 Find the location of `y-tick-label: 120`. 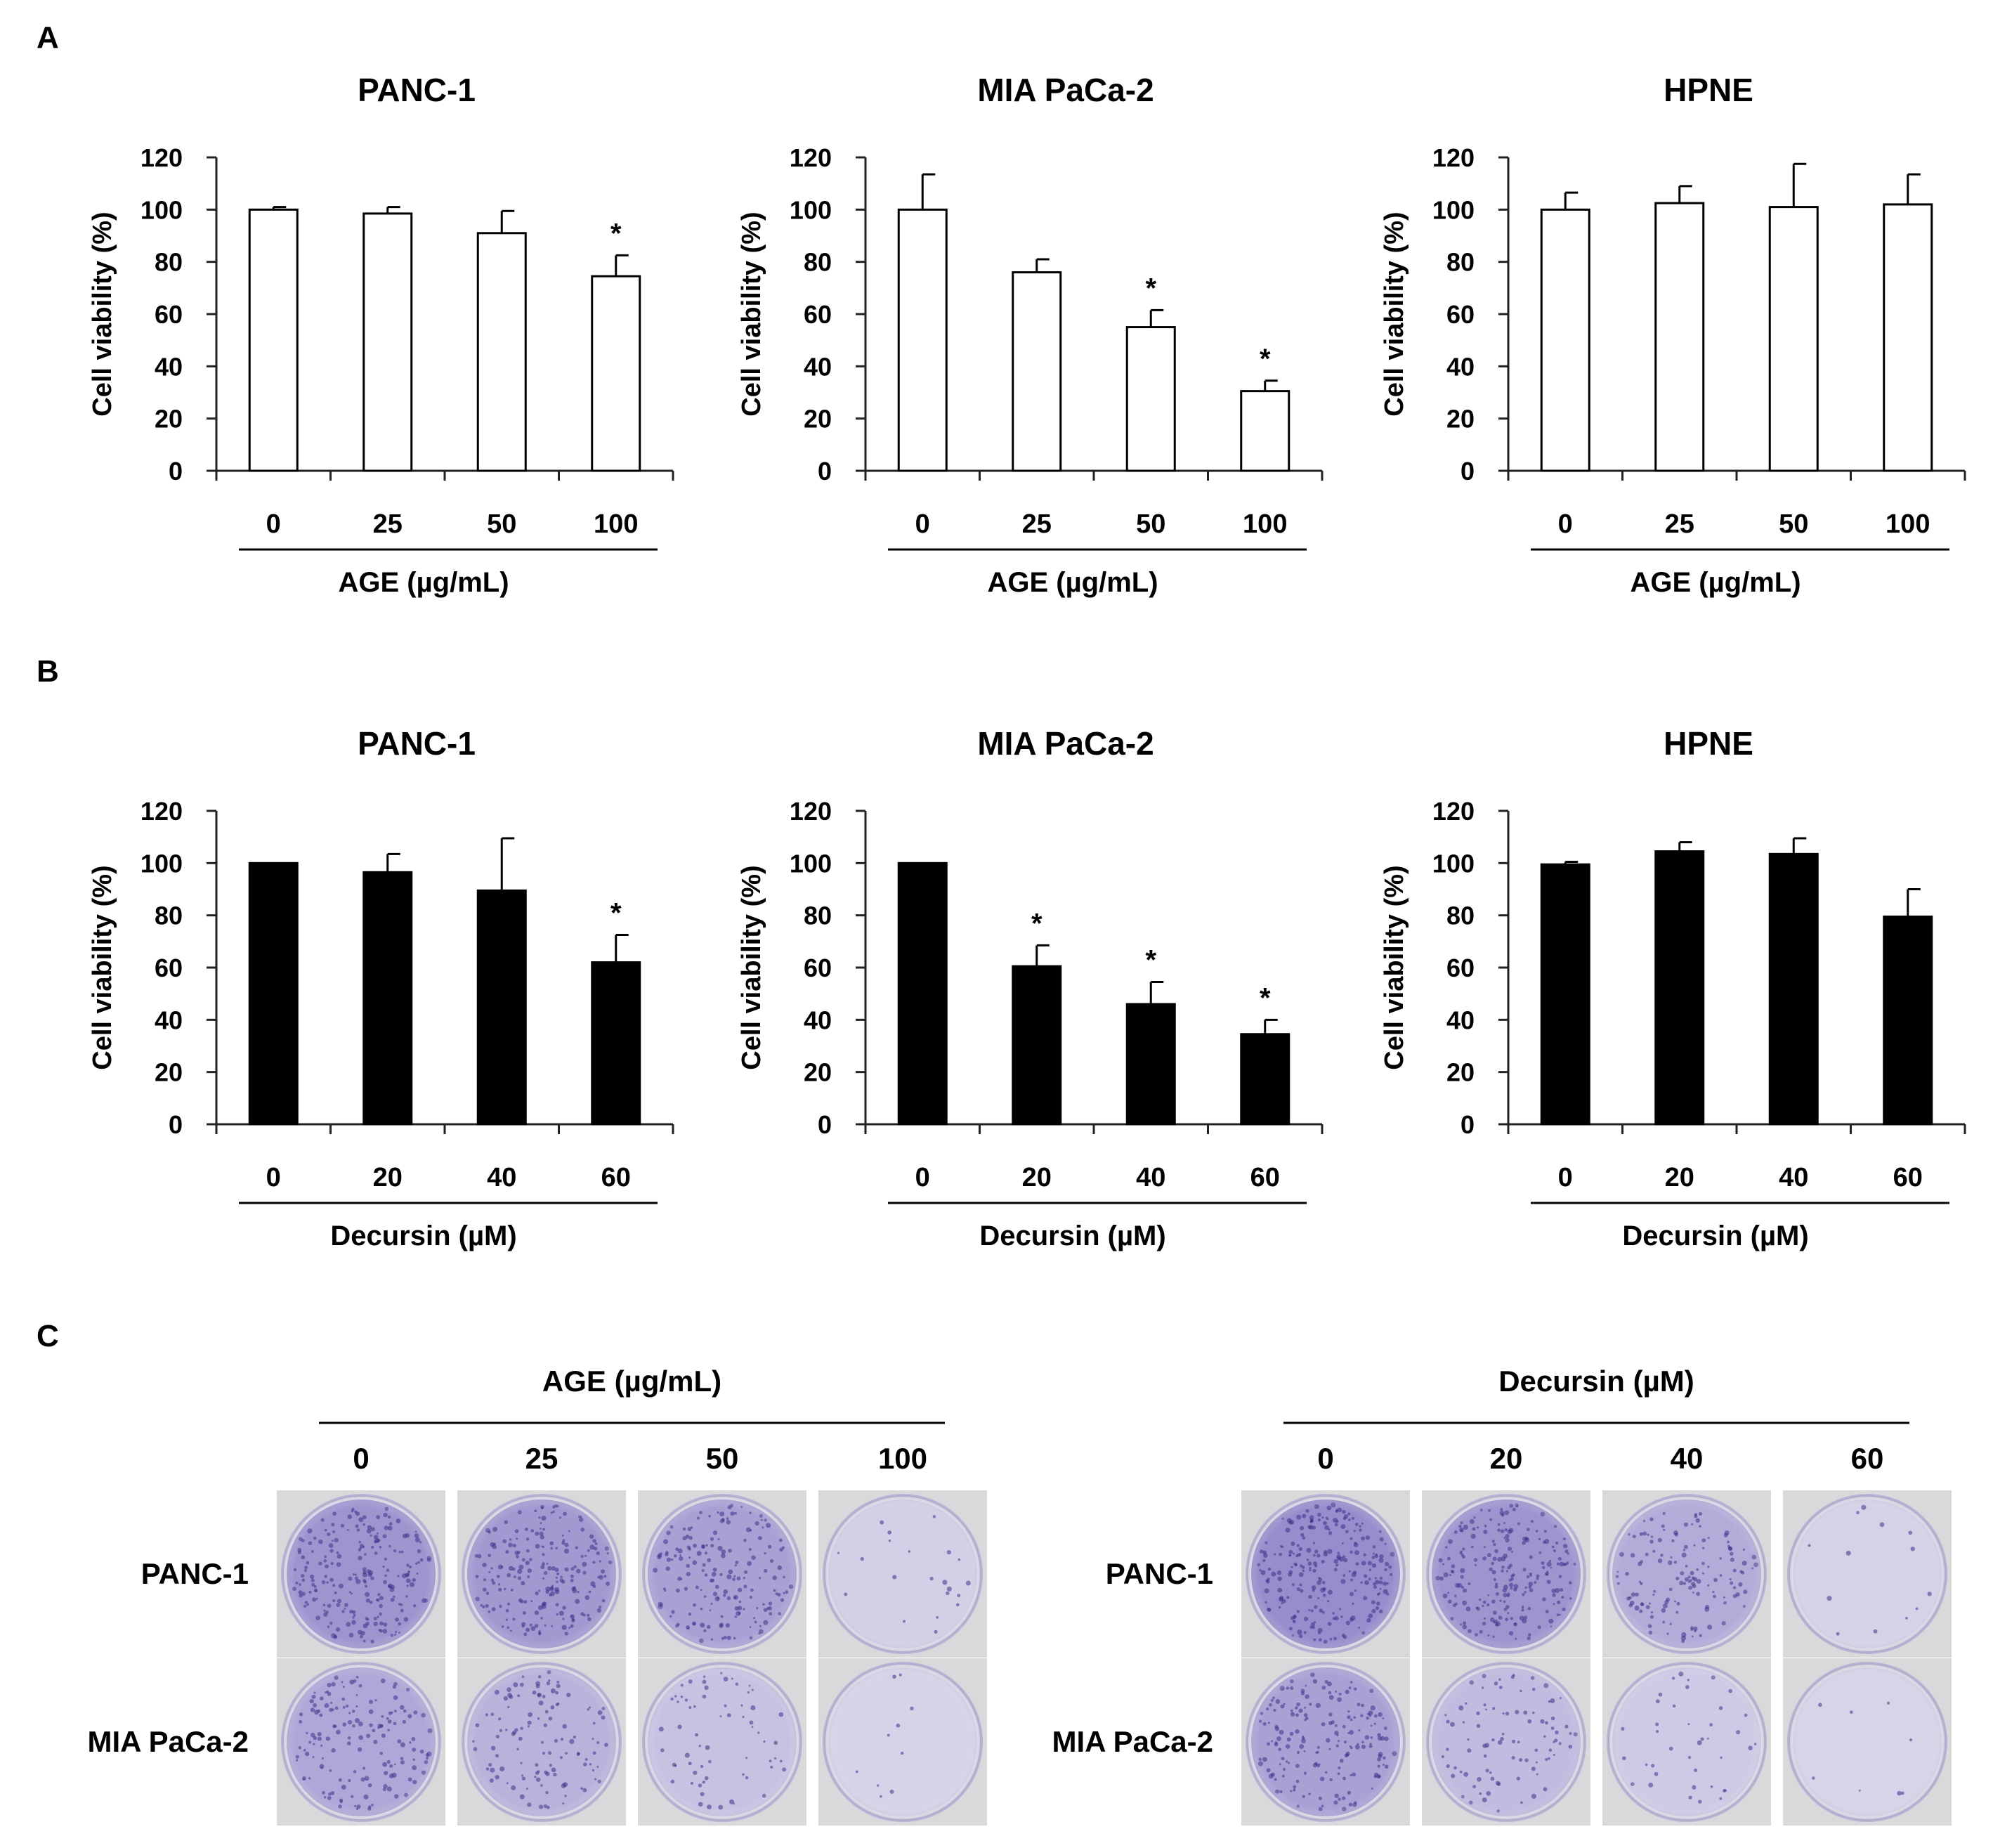

y-tick-label: 120 is located at coordinates (162, 811).